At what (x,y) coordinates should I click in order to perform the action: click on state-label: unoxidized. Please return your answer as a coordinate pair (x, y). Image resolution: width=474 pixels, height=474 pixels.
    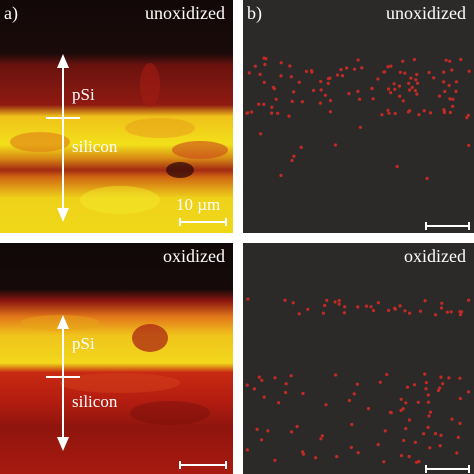
    Looking at the image, I should click on (185, 13).